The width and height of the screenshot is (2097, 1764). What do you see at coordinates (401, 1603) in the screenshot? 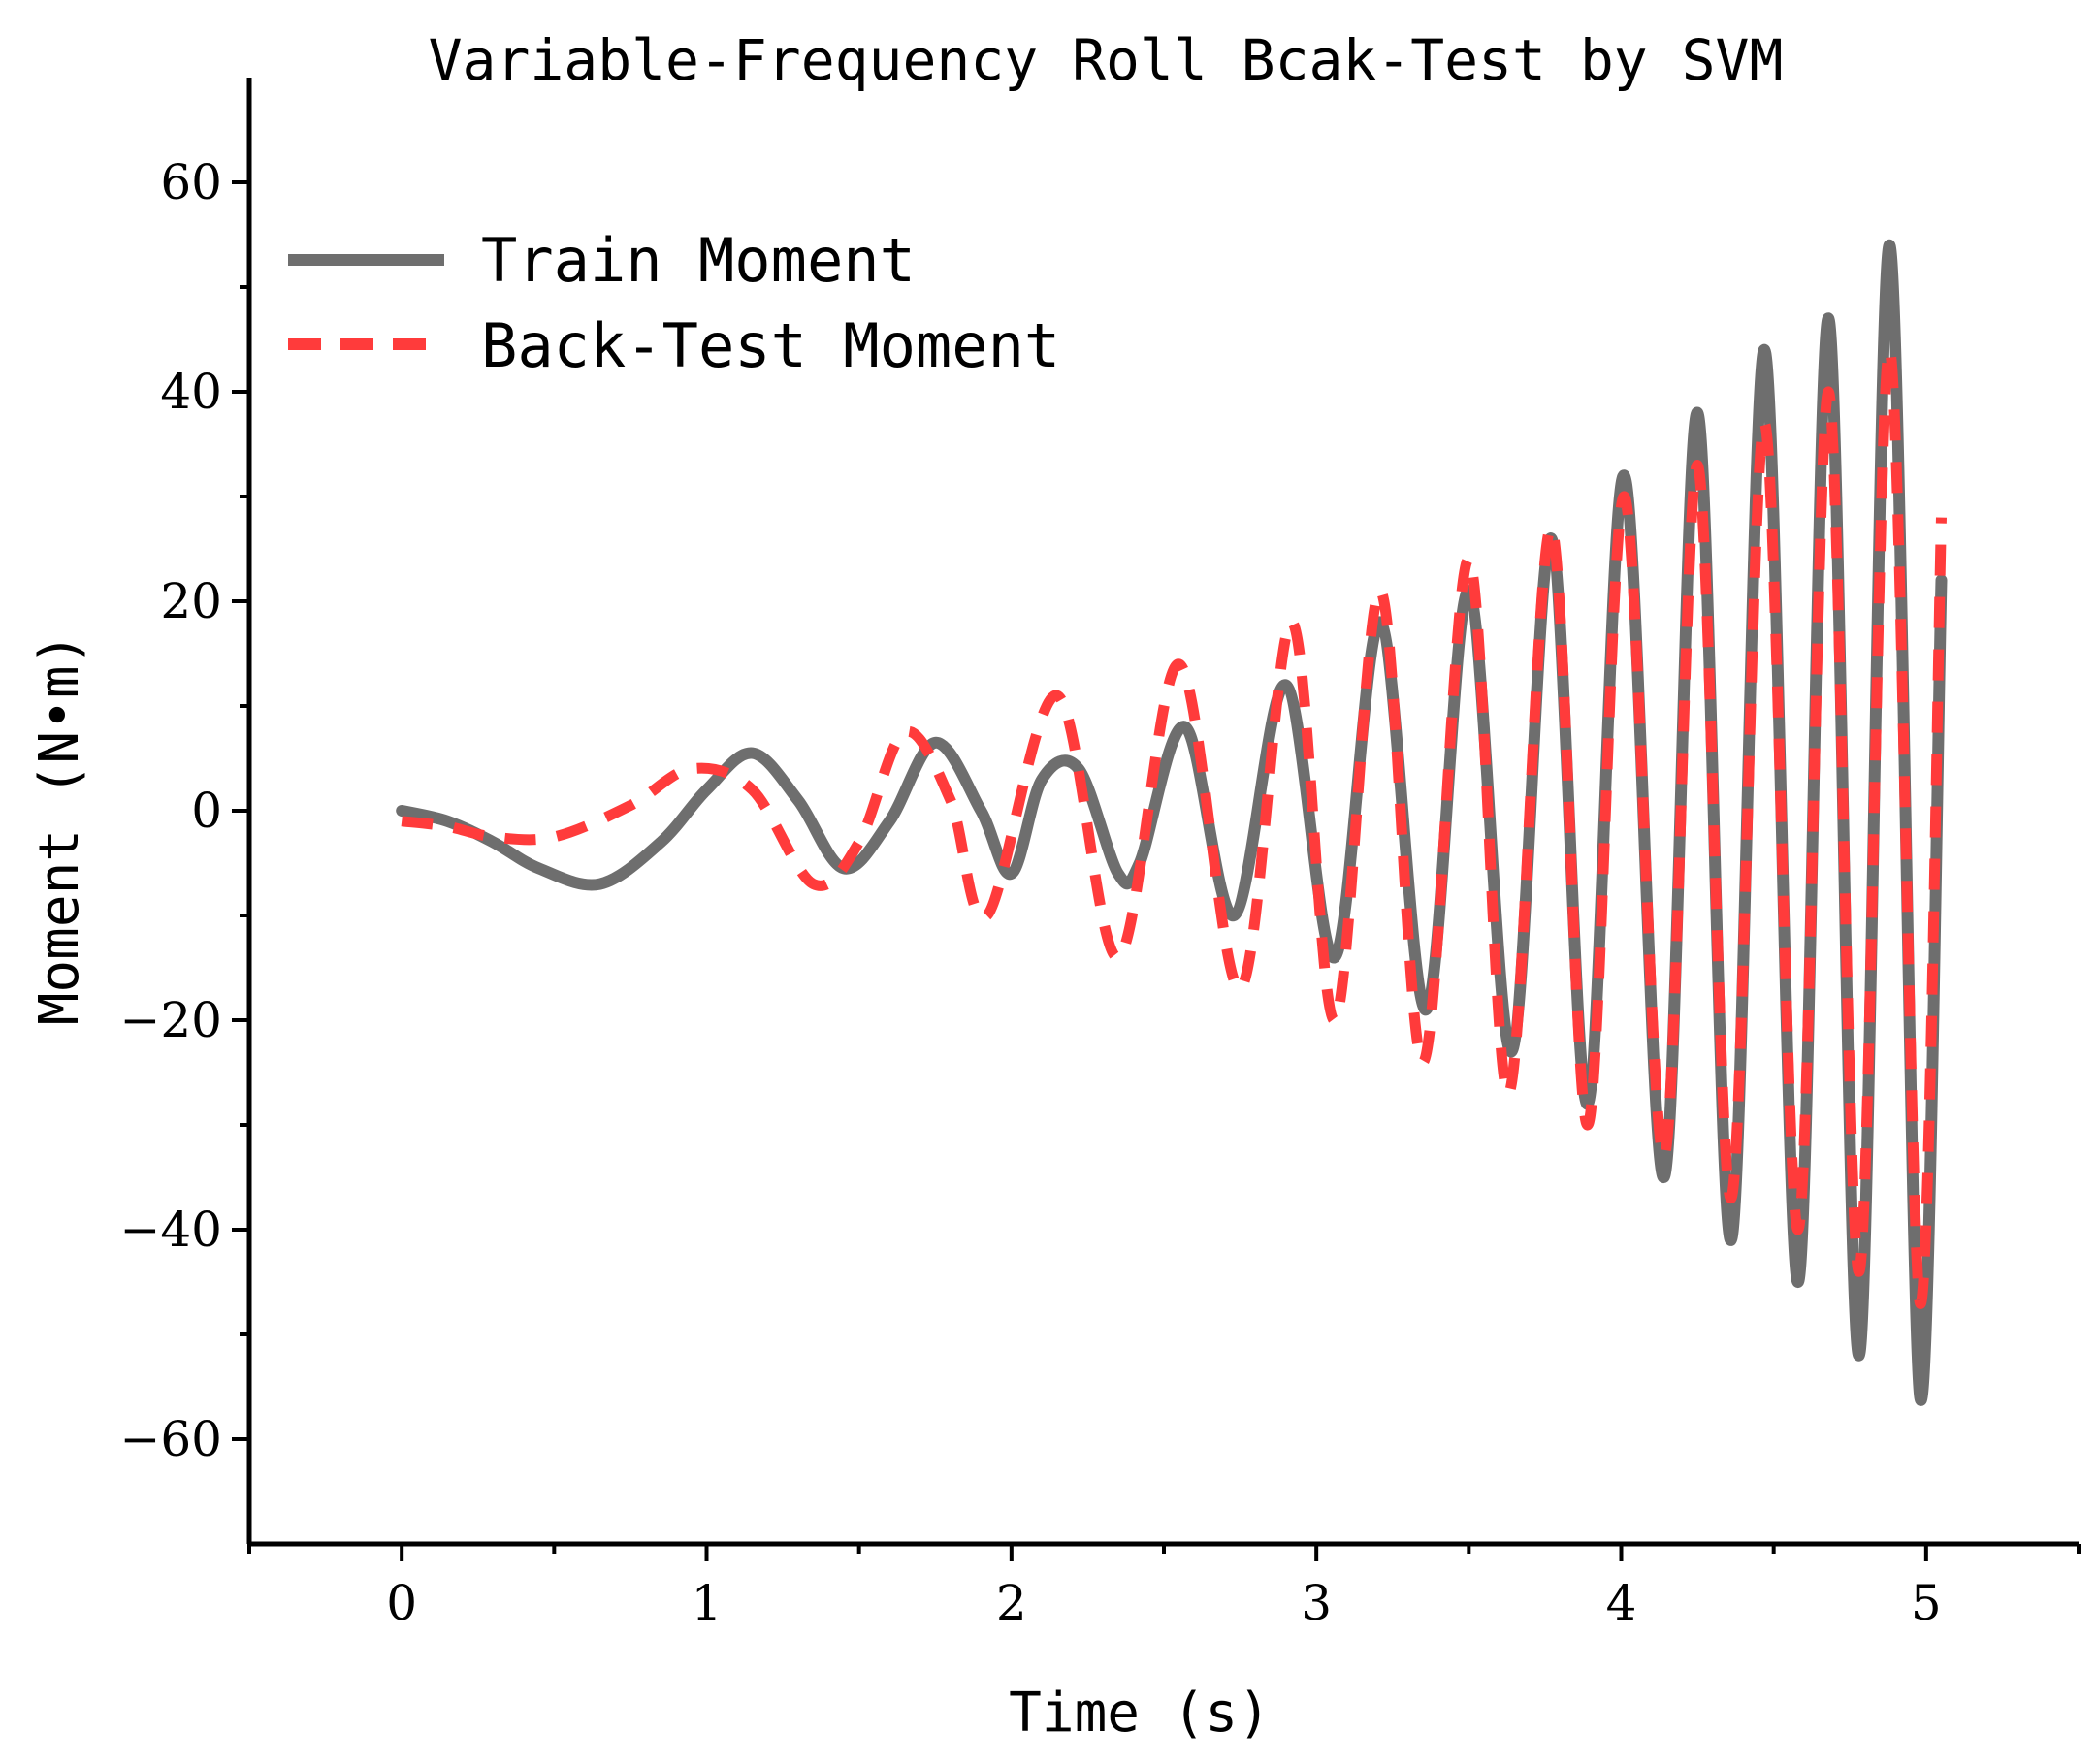
I see `x-tick-label: 0` at bounding box center [401, 1603].